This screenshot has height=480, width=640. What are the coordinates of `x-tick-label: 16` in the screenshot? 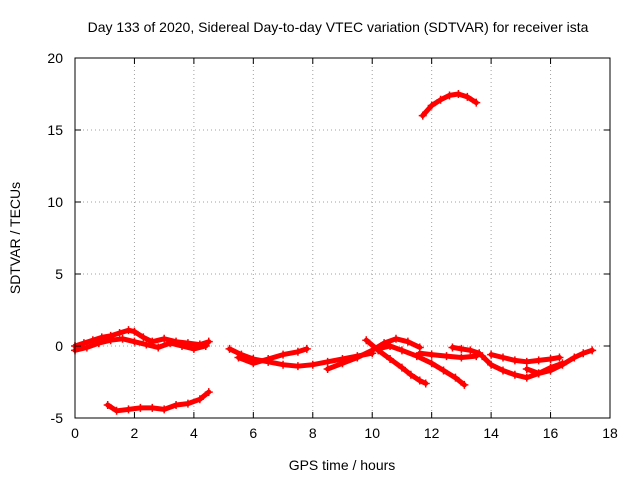 It's located at (551, 433).